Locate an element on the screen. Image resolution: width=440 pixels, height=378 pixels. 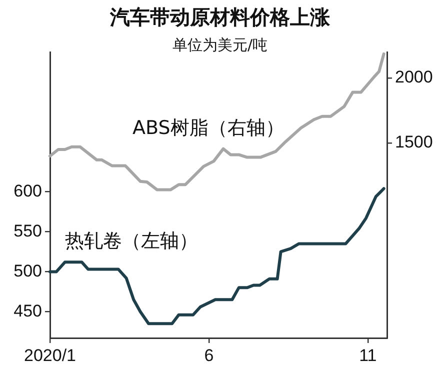
y-tick-label: 500 is located at coordinates (28, 270).